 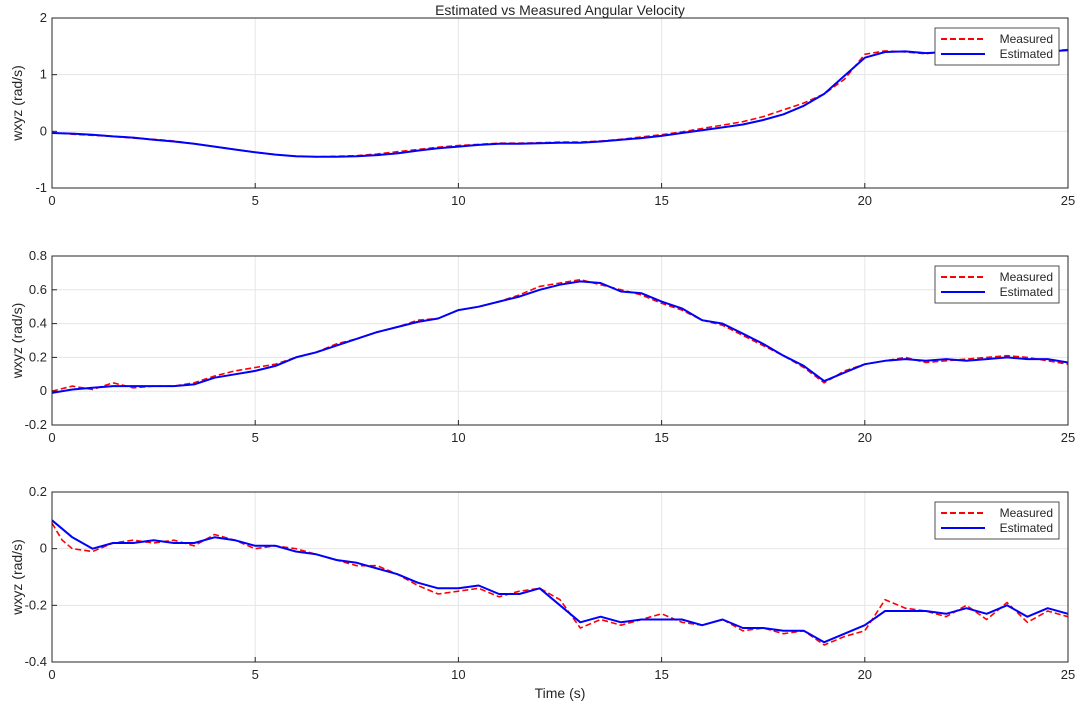 I want to click on x-axis-label: Time (s), so click(x=560, y=693).